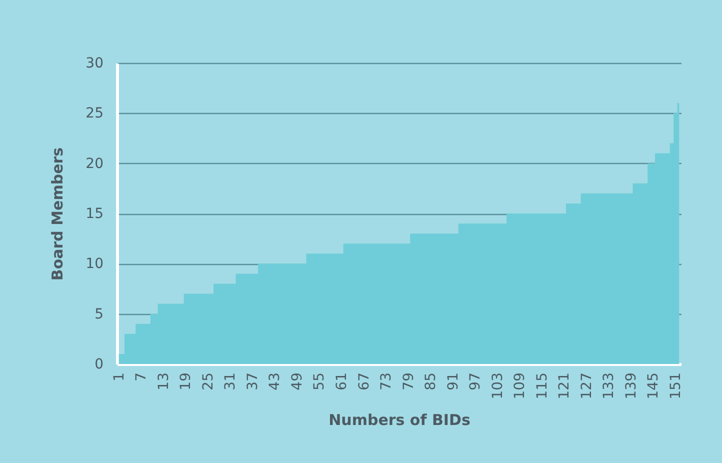 The image size is (722, 463). I want to click on x-tick-label: 61, so click(342, 381).